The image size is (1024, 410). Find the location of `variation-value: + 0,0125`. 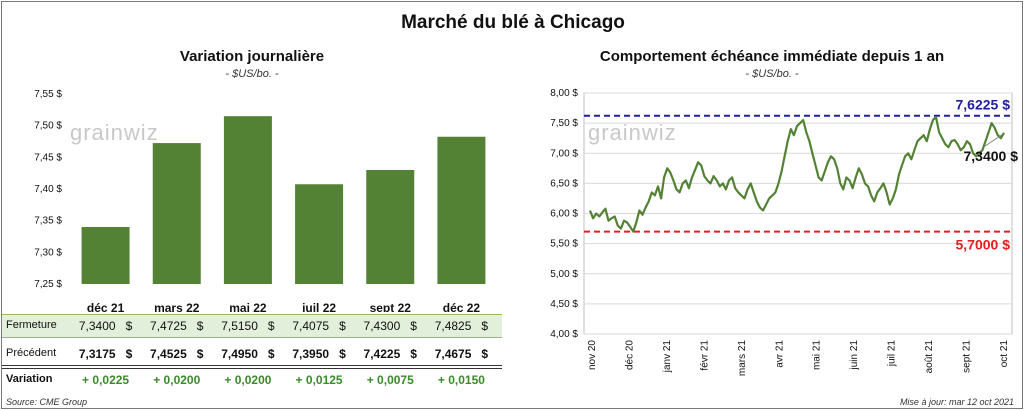

variation-value: + 0,0125 is located at coordinates (319, 380).